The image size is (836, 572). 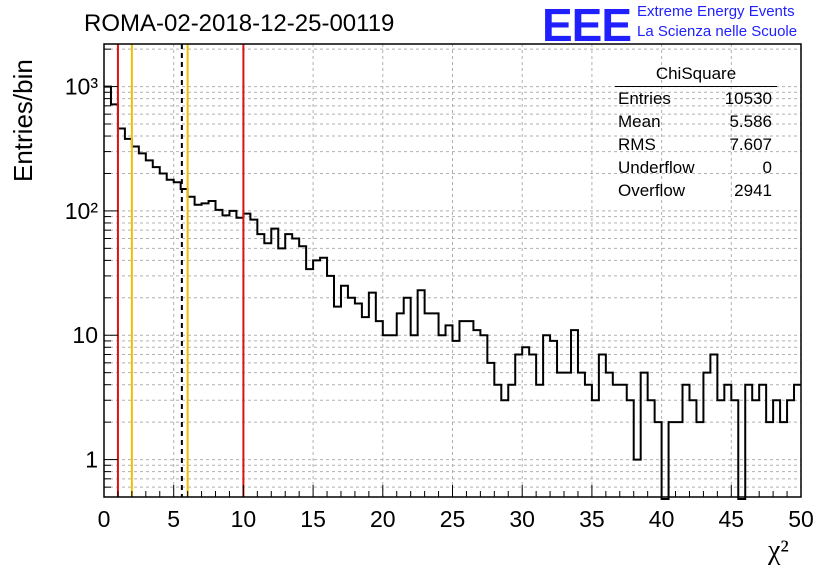 What do you see at coordinates (383, 519) in the screenshot?
I see `x-tick-label: 20` at bounding box center [383, 519].